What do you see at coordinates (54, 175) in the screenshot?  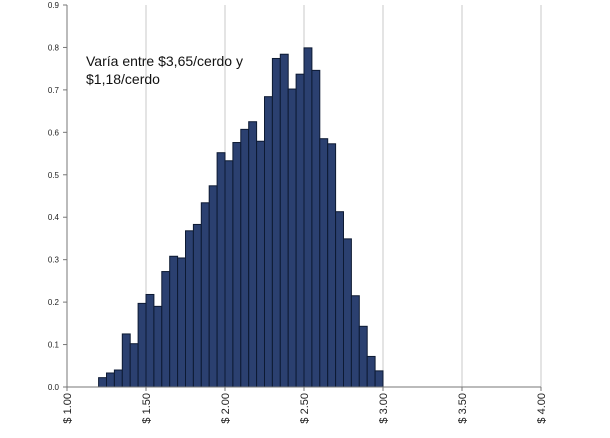 I see `y-tick-label: 0.5` at bounding box center [54, 175].